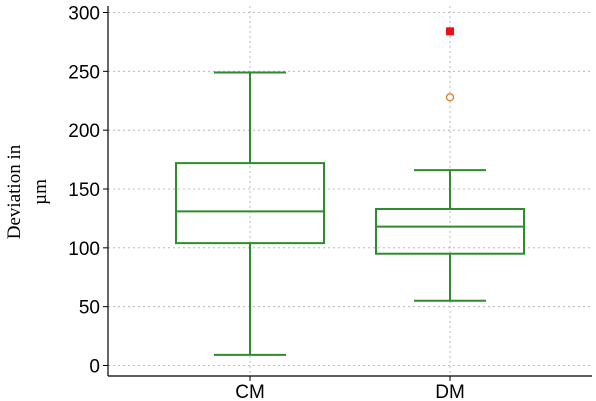 The width and height of the screenshot is (596, 401). Describe the element at coordinates (94, 367) in the screenshot. I see `y-tick-label-0: 0` at that location.